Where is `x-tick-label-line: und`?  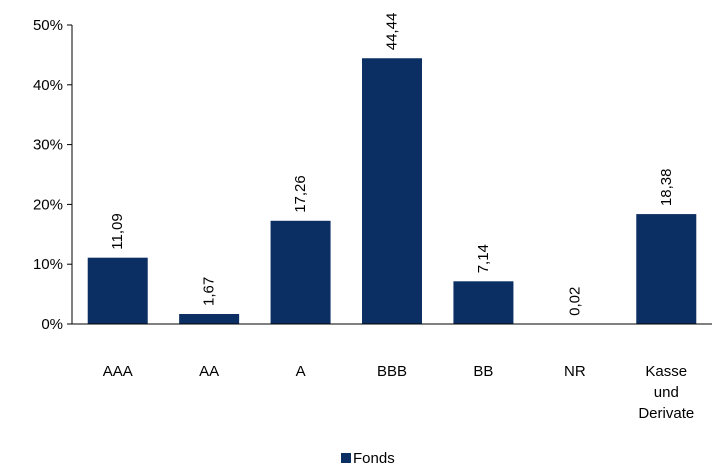 x-tick-label-line: und is located at coordinates (666, 392).